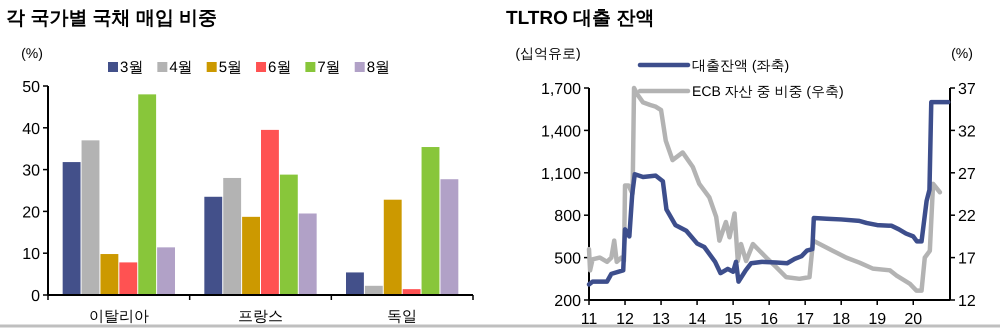 The height and width of the screenshot is (332, 1000). What do you see at coordinates (280, 67) in the screenshot?
I see `legend-label: 6월` at bounding box center [280, 67].